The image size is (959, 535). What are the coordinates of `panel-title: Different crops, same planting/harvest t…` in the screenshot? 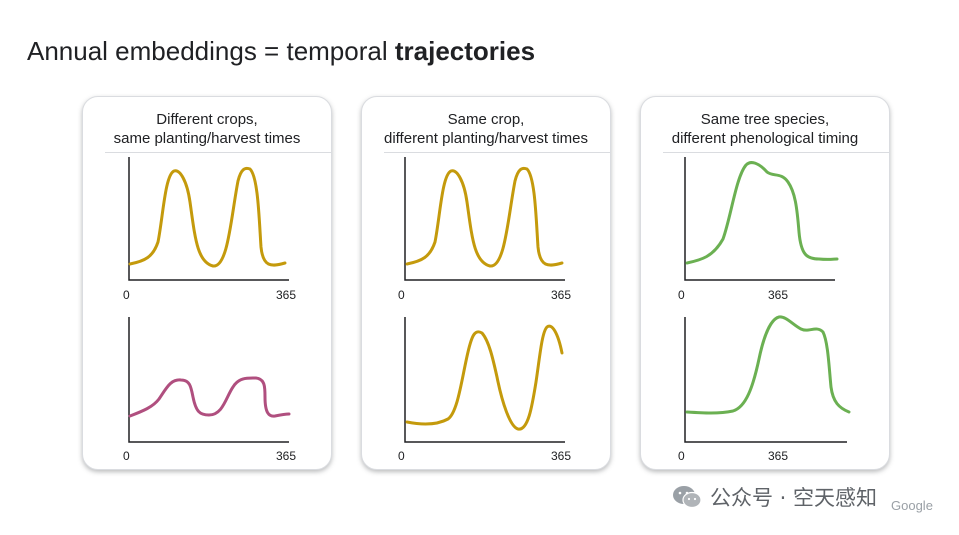 It's located at (207, 129).